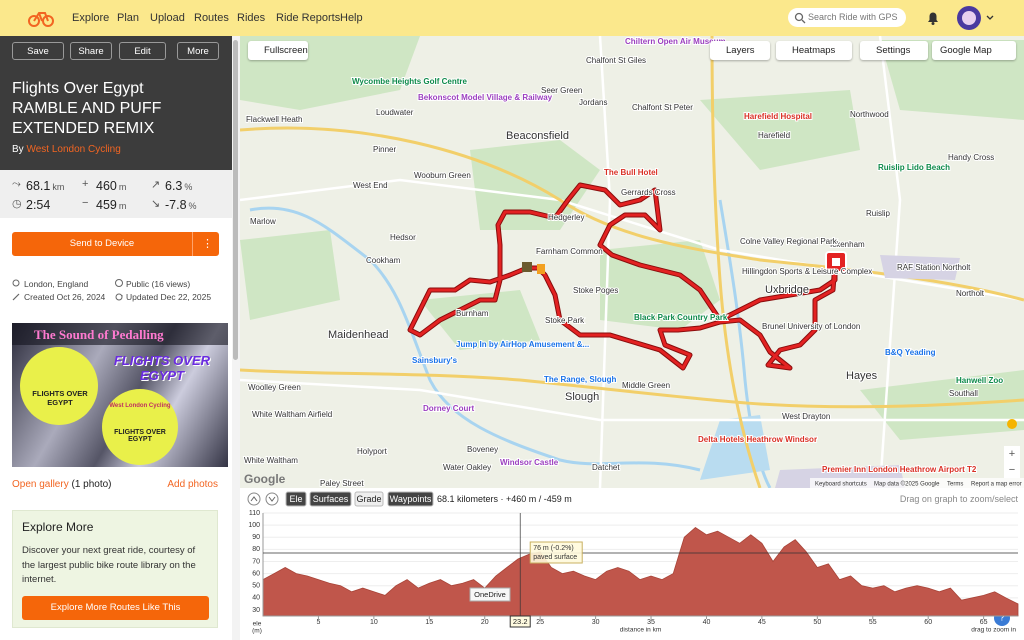 The image size is (1024, 640). I want to click on photo-text: FLIGHTS OVER EGYPT, so click(60, 398).